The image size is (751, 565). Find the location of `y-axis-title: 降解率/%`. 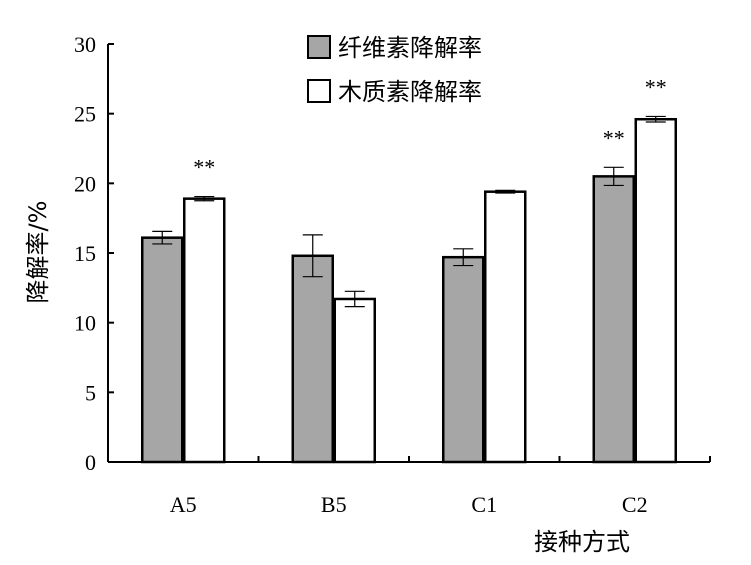

y-axis-title: 降解率/% is located at coordinates (38, 252).